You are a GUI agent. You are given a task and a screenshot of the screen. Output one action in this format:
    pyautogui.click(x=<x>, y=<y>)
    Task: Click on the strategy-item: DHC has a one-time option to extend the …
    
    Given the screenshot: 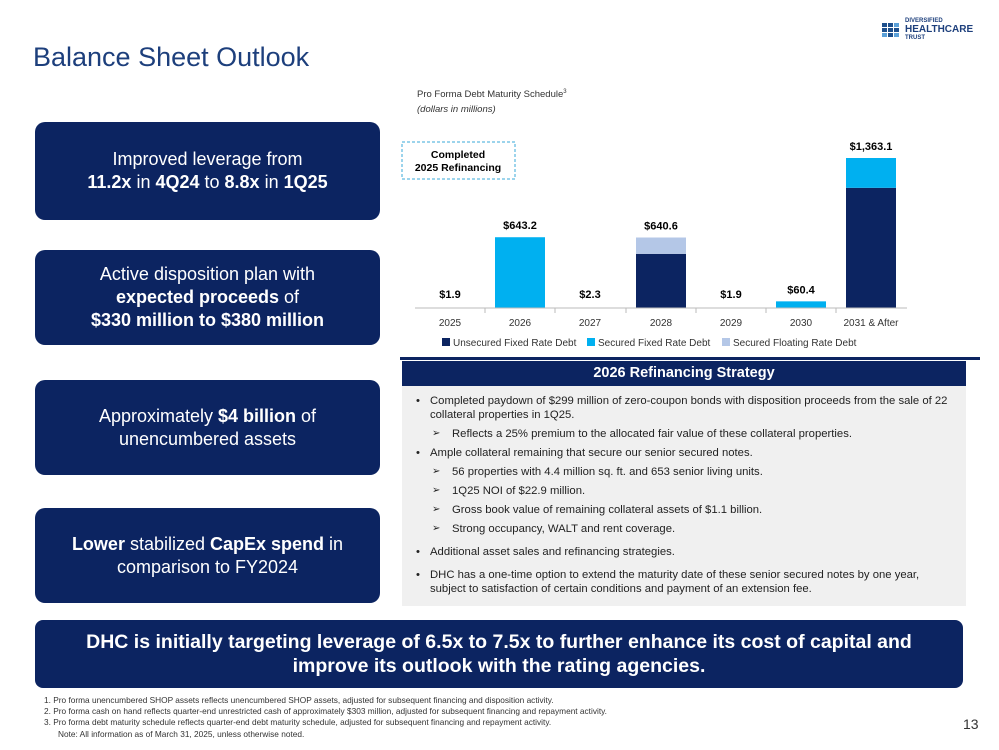 What is the action you would take?
    pyautogui.click(x=684, y=582)
    